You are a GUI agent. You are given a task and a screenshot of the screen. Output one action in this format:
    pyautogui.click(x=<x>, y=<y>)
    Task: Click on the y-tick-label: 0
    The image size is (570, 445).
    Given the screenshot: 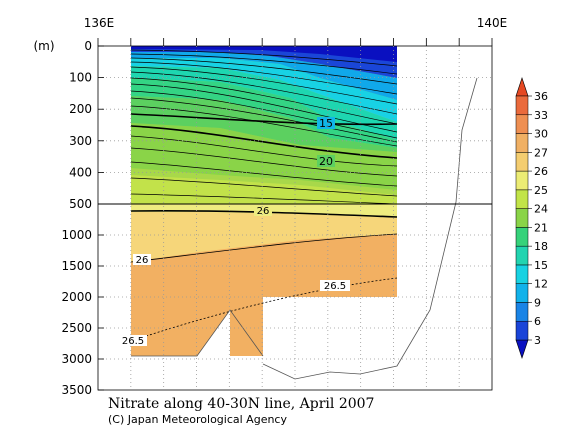 What is the action you would take?
    pyautogui.click(x=88, y=46)
    